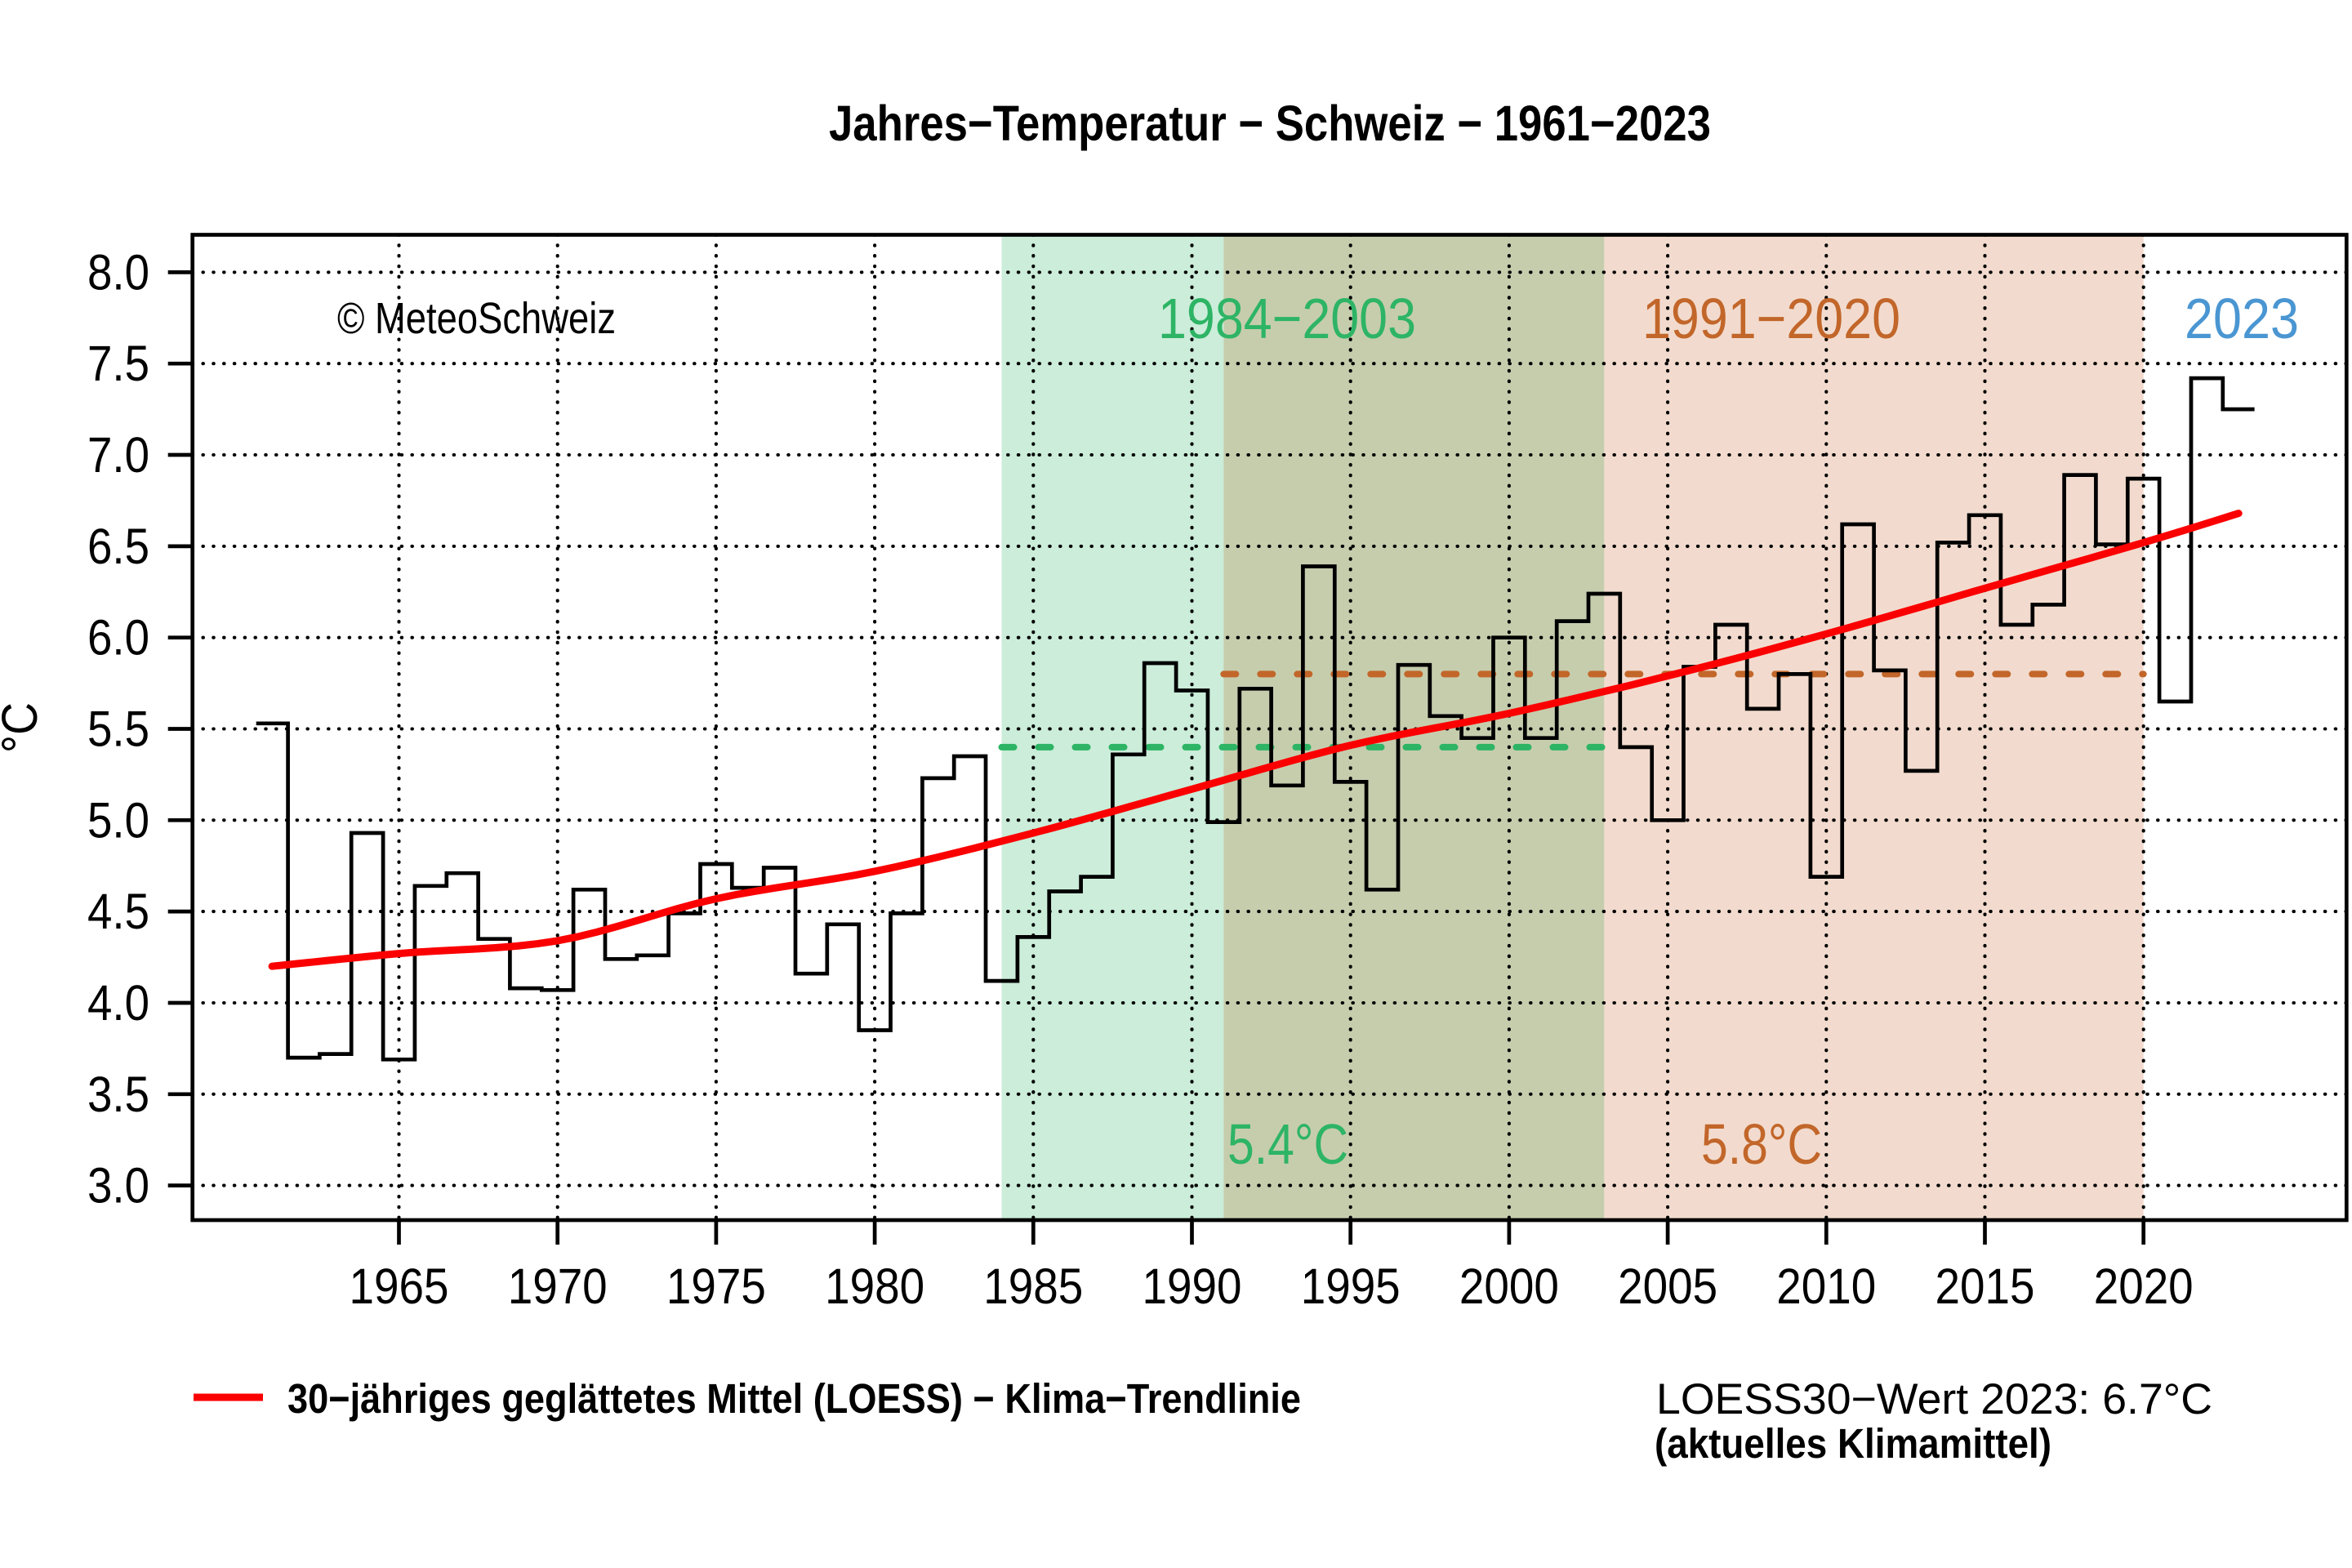 The width and height of the screenshot is (2352, 1568). Describe the element at coordinates (1270, 123) in the screenshot. I see `svg-text:Jahres−Temperatur − Schweiz −: Jahres−Temperatur − Schweiz − 1961−2023` at that location.